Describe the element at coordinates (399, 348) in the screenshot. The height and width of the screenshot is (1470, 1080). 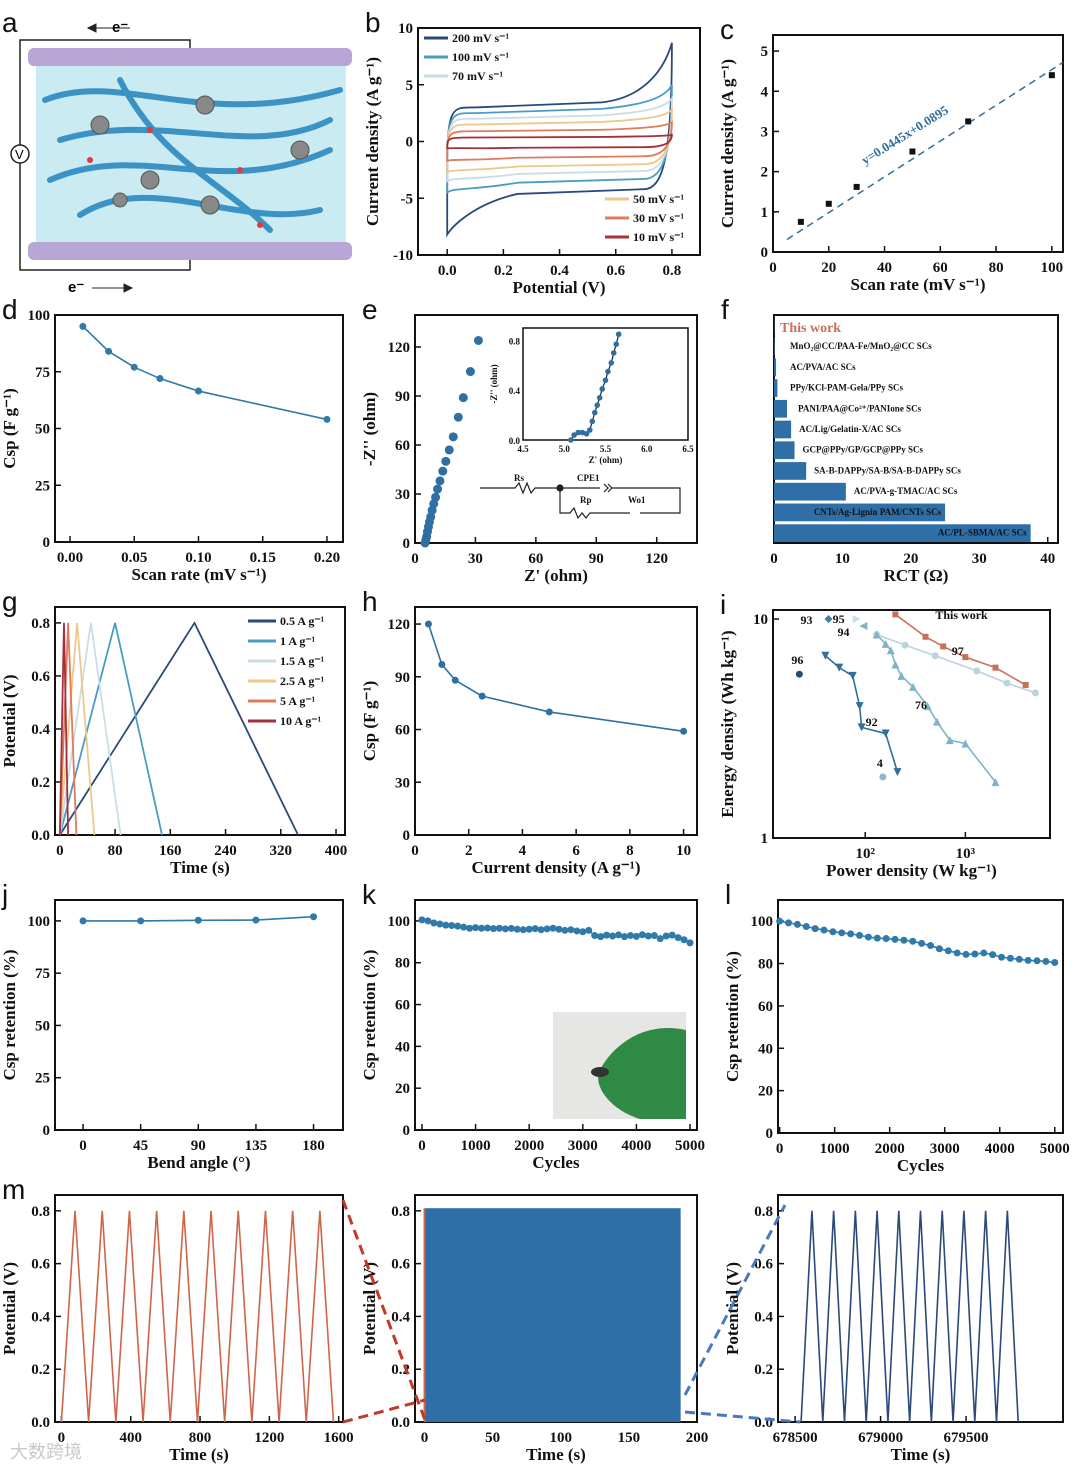
I see `y-tick-label: 120` at that location.